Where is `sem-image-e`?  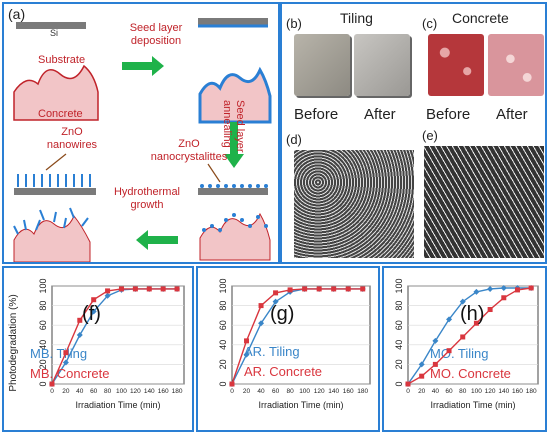
sem-image-e is located at coordinates (484, 202).